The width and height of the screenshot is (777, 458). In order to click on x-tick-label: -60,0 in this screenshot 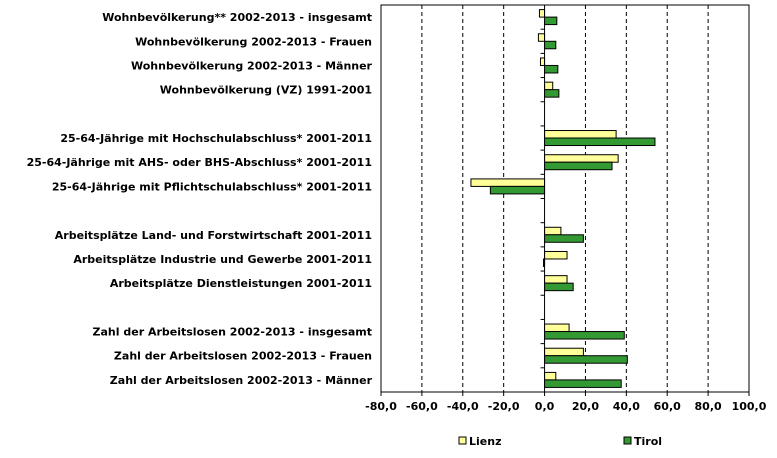, I will do `click(422, 406)`.